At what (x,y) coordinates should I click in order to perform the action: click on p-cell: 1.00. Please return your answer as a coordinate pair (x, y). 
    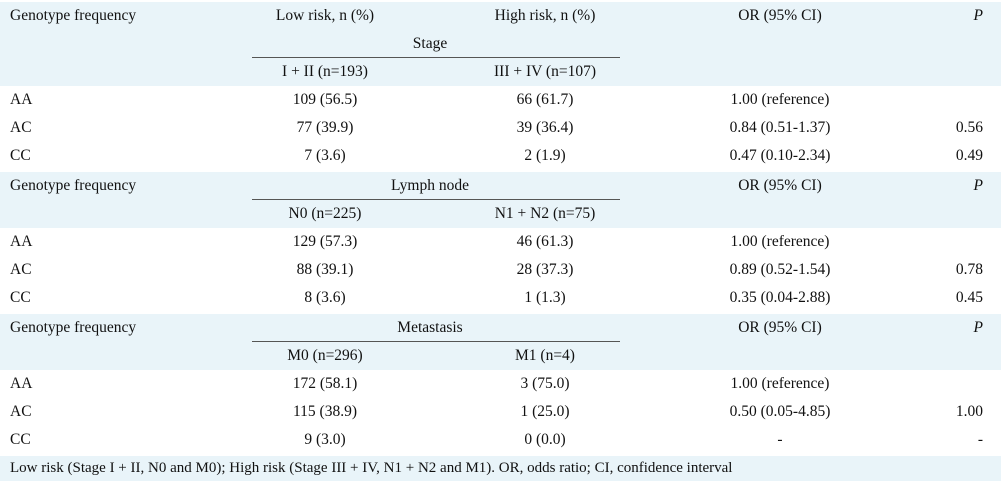
    Looking at the image, I should click on (969, 411).